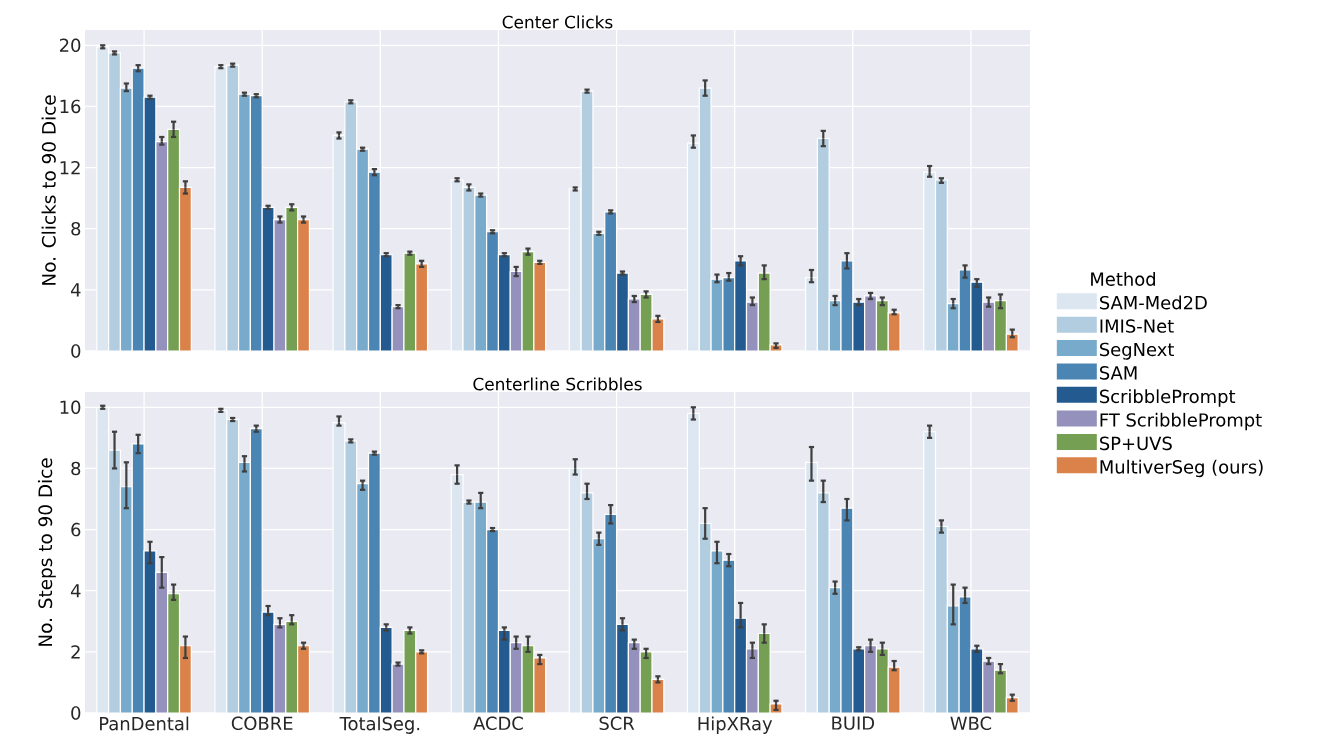  Describe the element at coordinates (70, 167) in the screenshot. I see `y-tick-label: 12` at that location.